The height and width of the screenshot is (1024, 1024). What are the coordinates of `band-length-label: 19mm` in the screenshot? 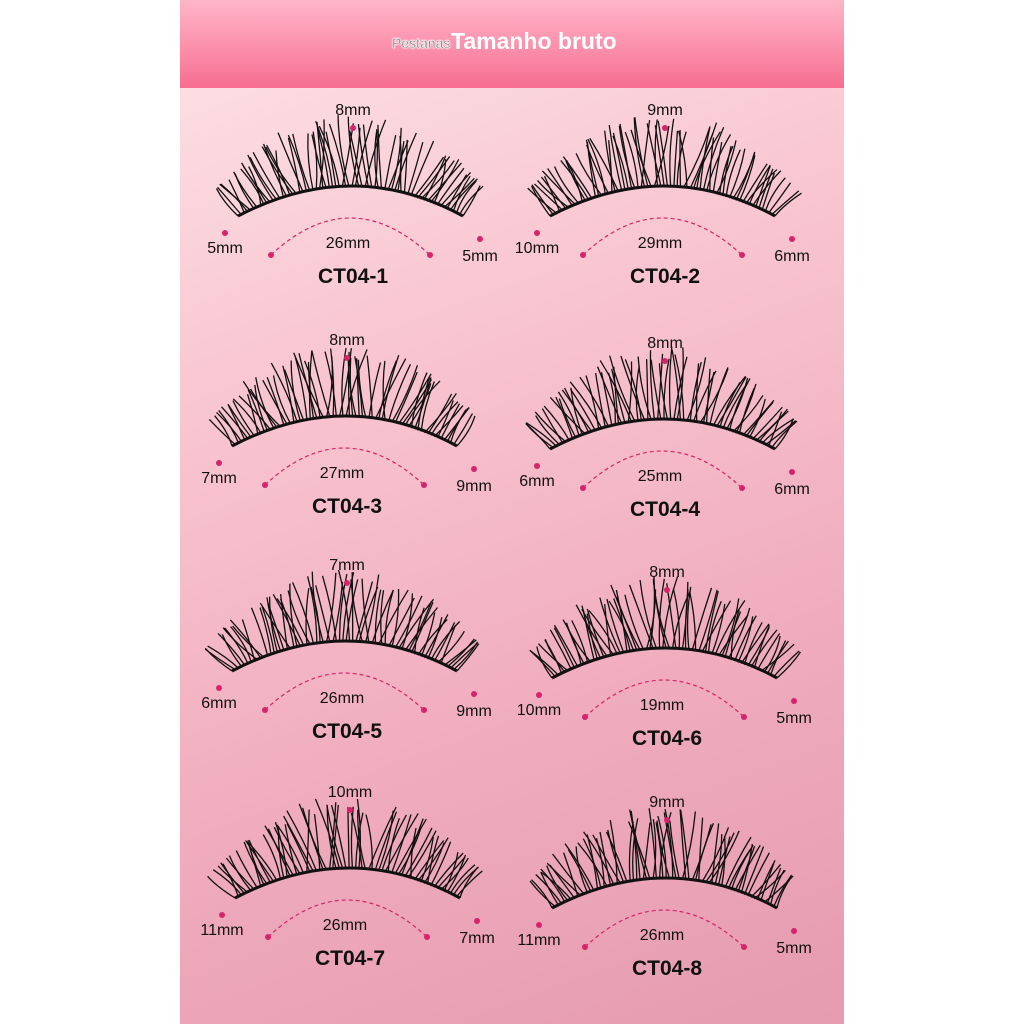 It's located at (662, 705).